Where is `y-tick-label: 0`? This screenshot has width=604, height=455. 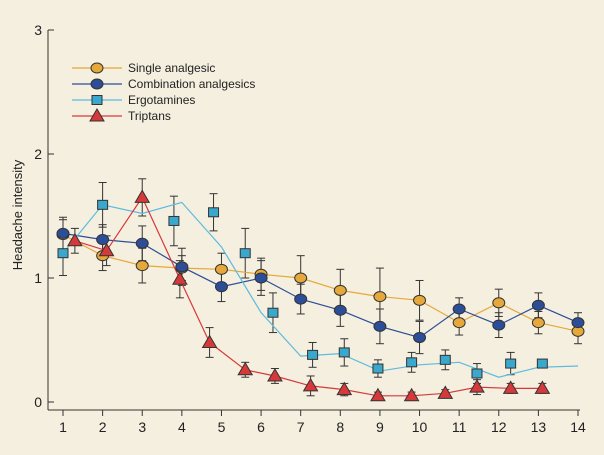
y-tick-label: 0 is located at coordinates (38, 402).